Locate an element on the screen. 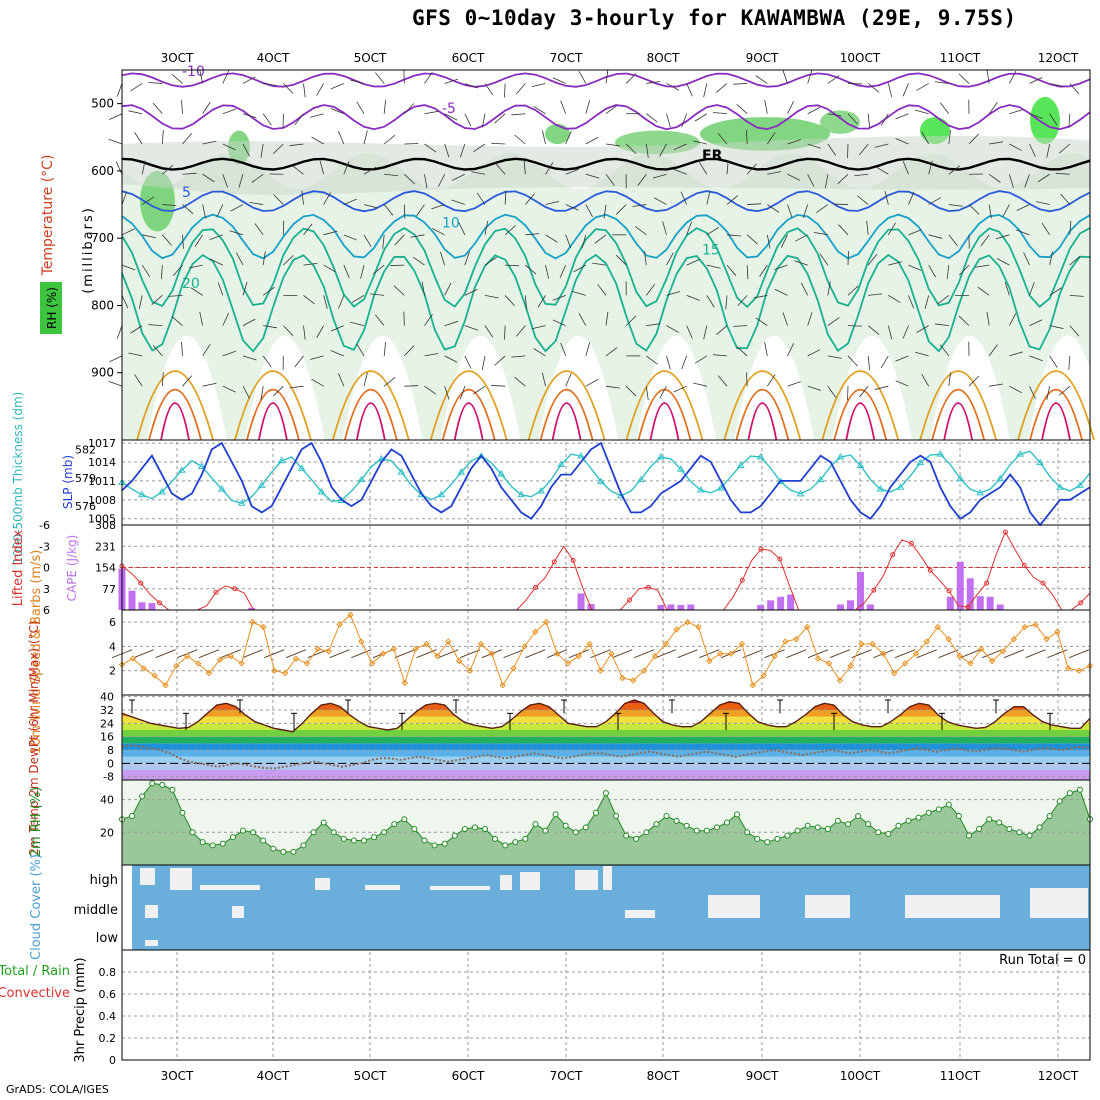 Image resolution: width=1100 pixels, height=1100 pixels. temp-contour-label: -5 is located at coordinates (449, 109).